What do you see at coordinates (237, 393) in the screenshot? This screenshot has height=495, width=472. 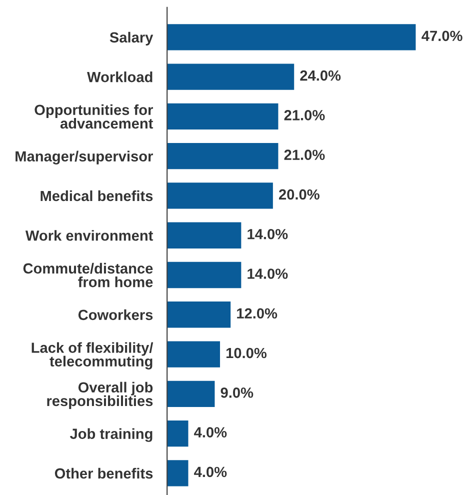 I see `data-label: 9.0%` at bounding box center [237, 393].